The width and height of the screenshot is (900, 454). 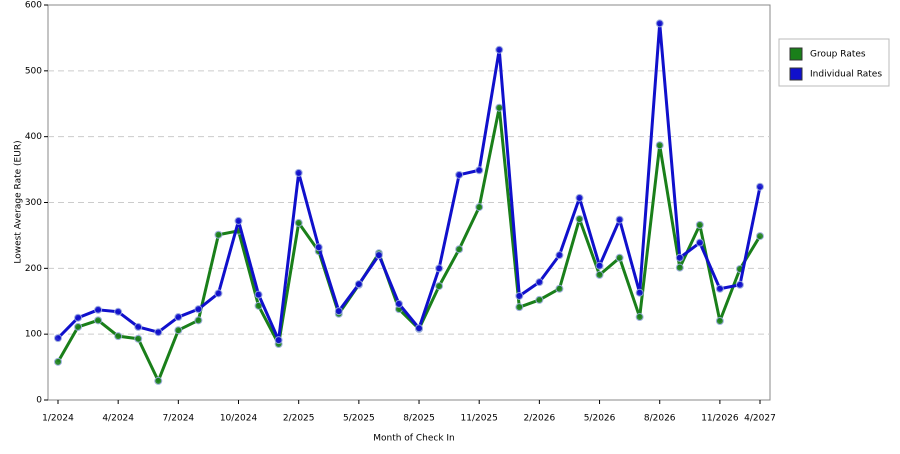 What do you see at coordinates (33, 6) in the screenshot?
I see `y-tick-label: 600` at bounding box center [33, 6].